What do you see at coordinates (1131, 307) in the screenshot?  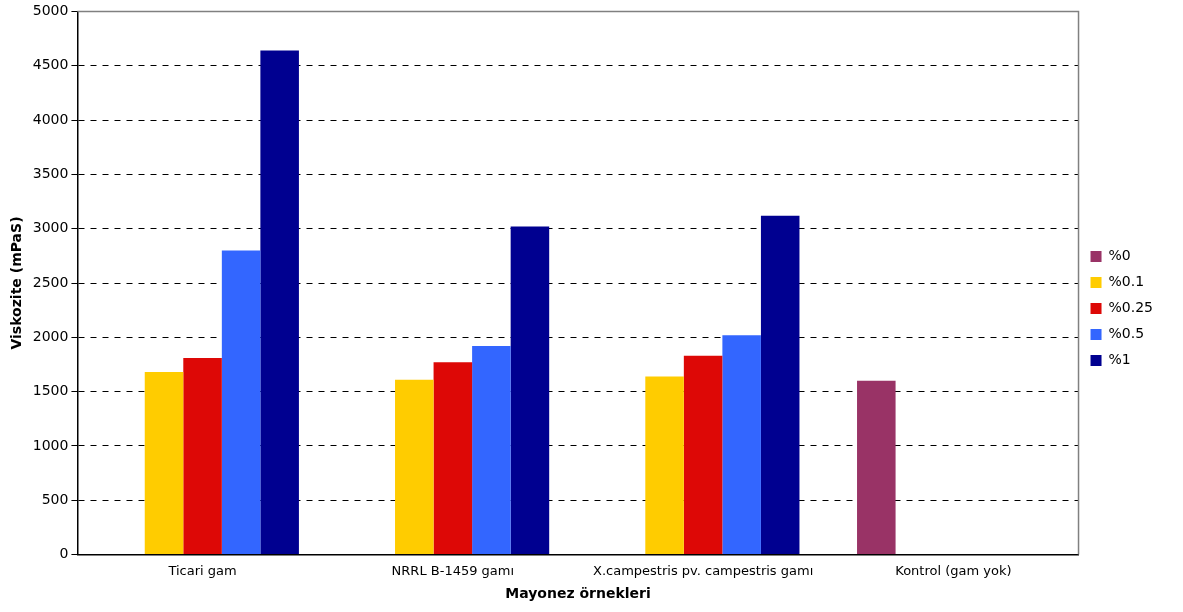 I see `legend-label: %0.25` at bounding box center [1131, 307].